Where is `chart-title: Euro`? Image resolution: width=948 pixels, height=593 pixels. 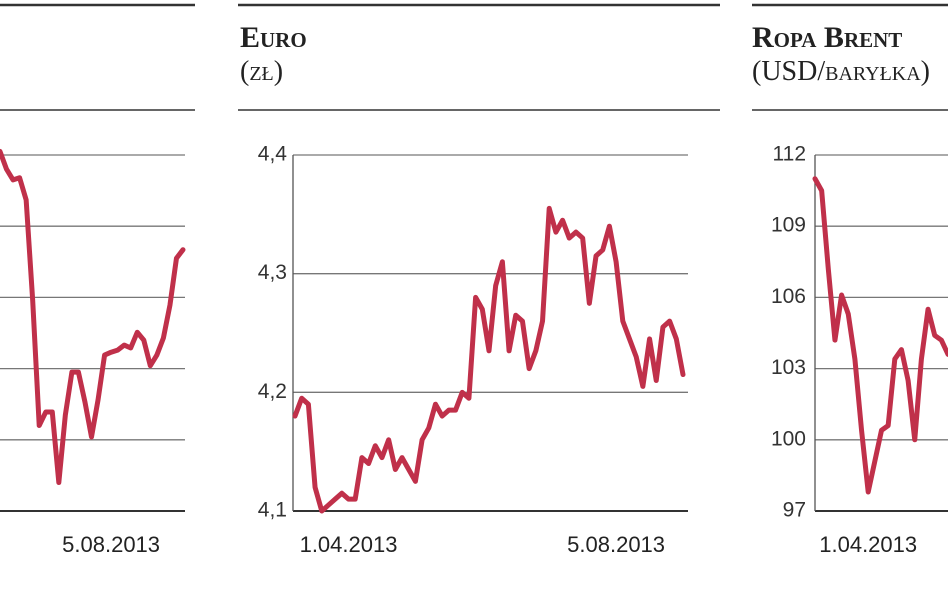 chart-title: Euro is located at coordinates (273, 37).